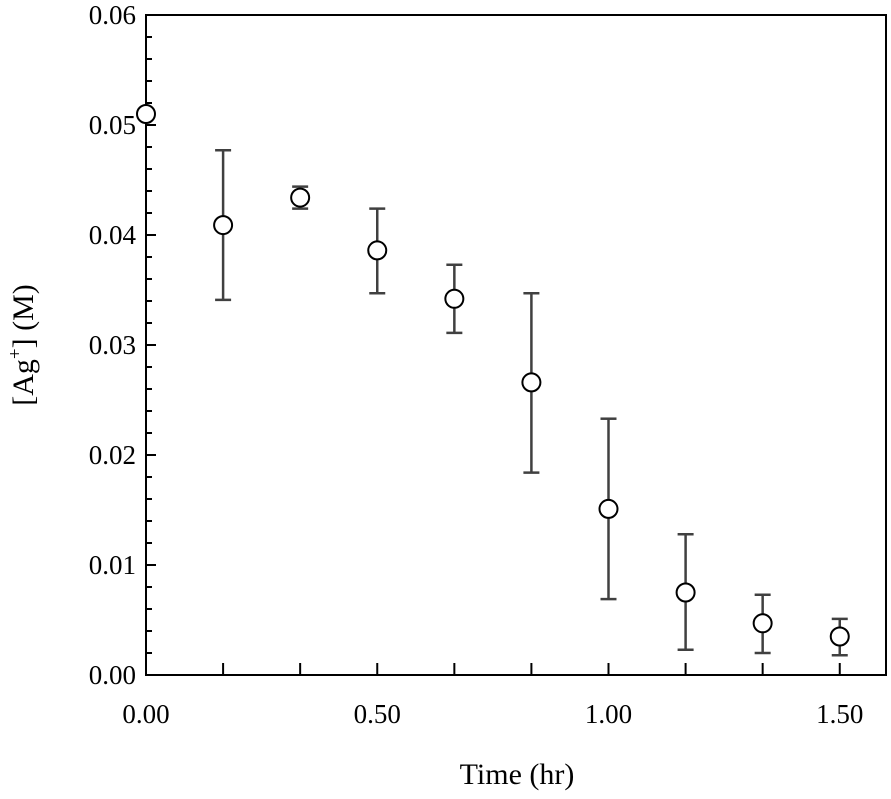  I want to click on x-tick-label: 0.50, so click(377, 714).